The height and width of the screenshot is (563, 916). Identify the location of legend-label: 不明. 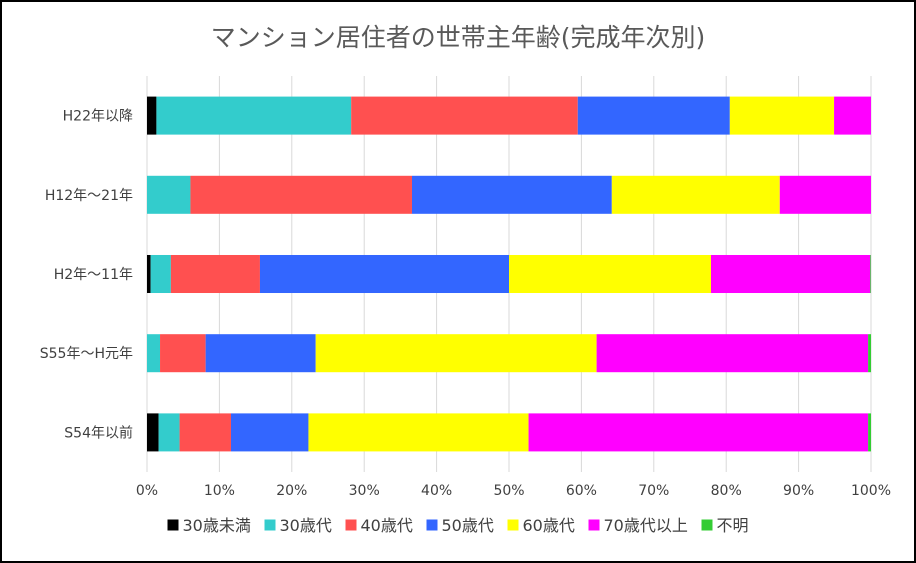
(733, 525).